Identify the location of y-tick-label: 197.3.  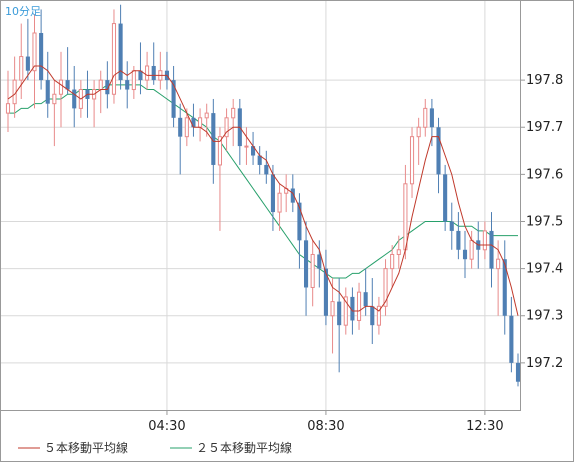
(544, 316).